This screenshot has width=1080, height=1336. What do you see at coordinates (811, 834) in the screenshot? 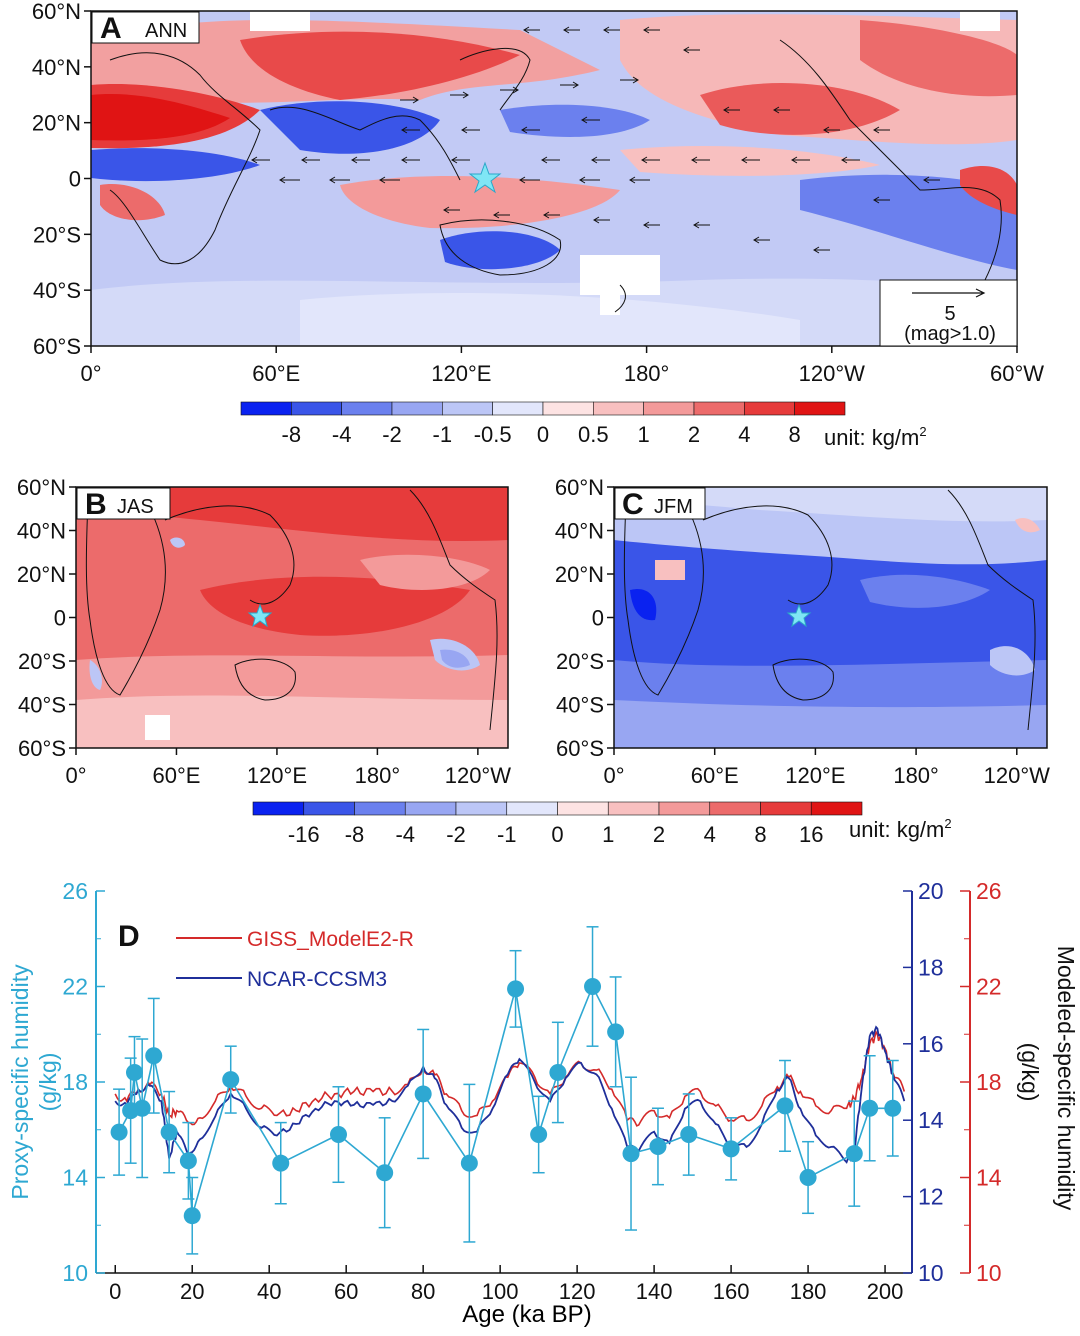
I see `colorbar-tick-label: 16` at bounding box center [811, 834].